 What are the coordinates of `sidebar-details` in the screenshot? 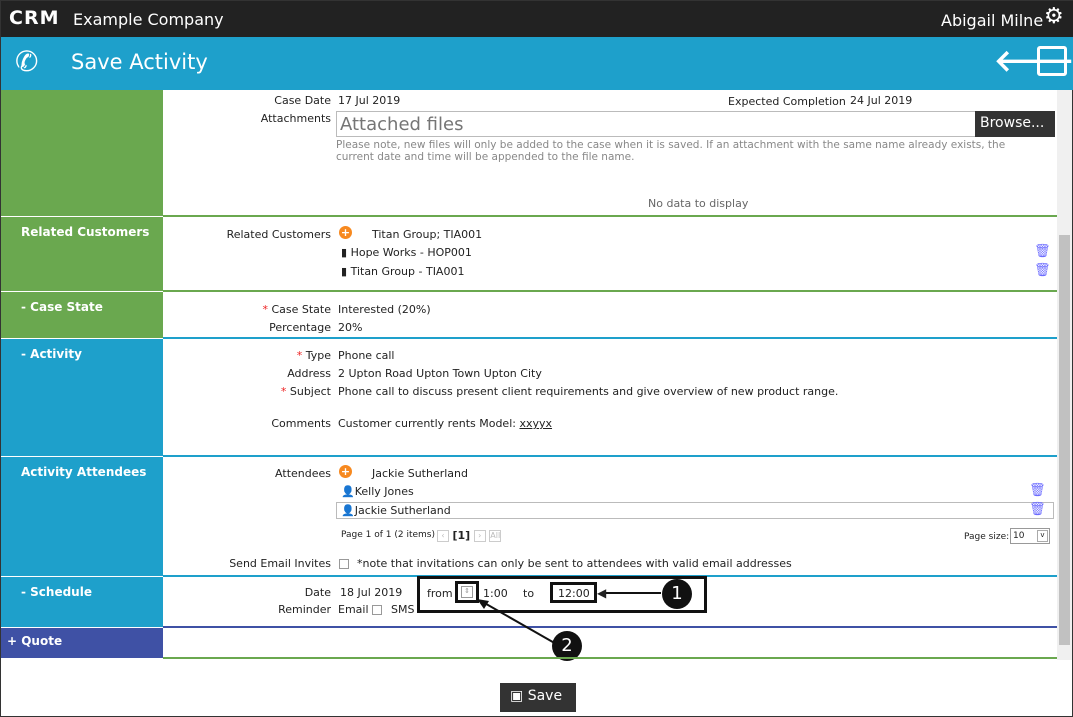 It's located at (82, 153).